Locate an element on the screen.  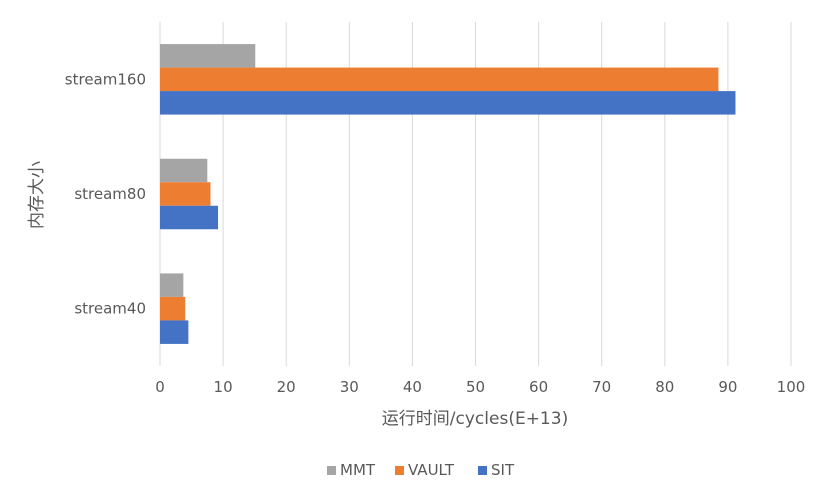
x-tick-label: 40 is located at coordinates (412, 387).